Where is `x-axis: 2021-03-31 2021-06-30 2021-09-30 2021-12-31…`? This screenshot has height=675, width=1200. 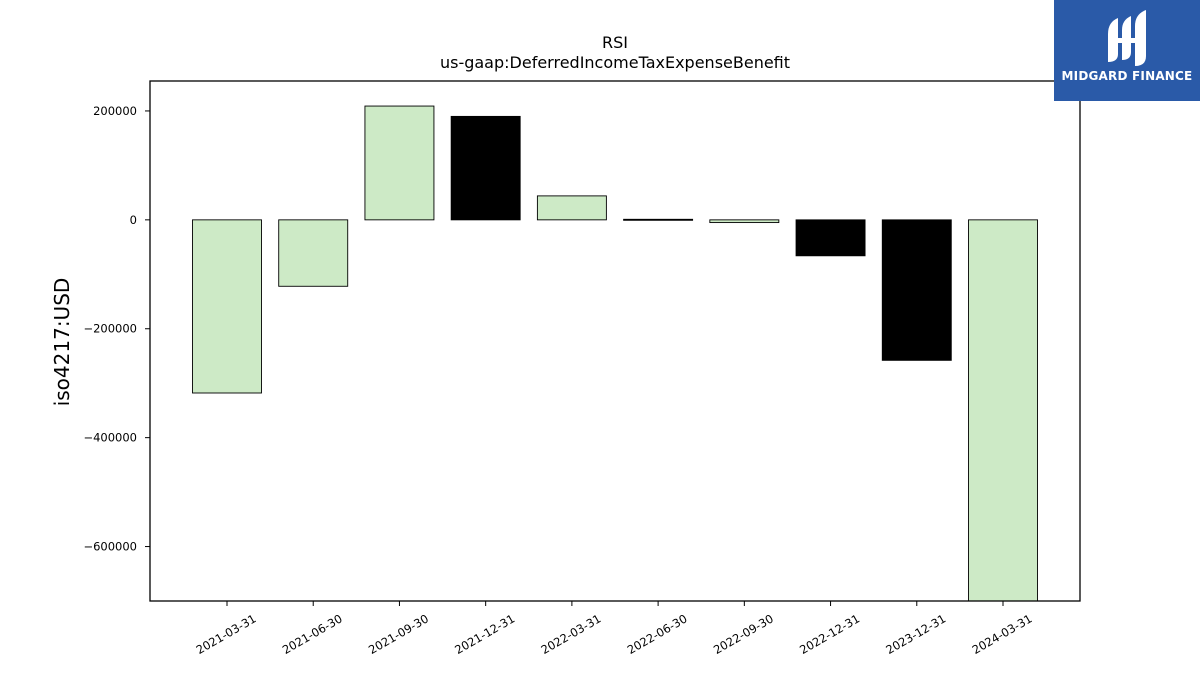 x-axis: 2021-03-31 2021-06-30 2021-09-30 2021-12-31… is located at coordinates (614, 629).